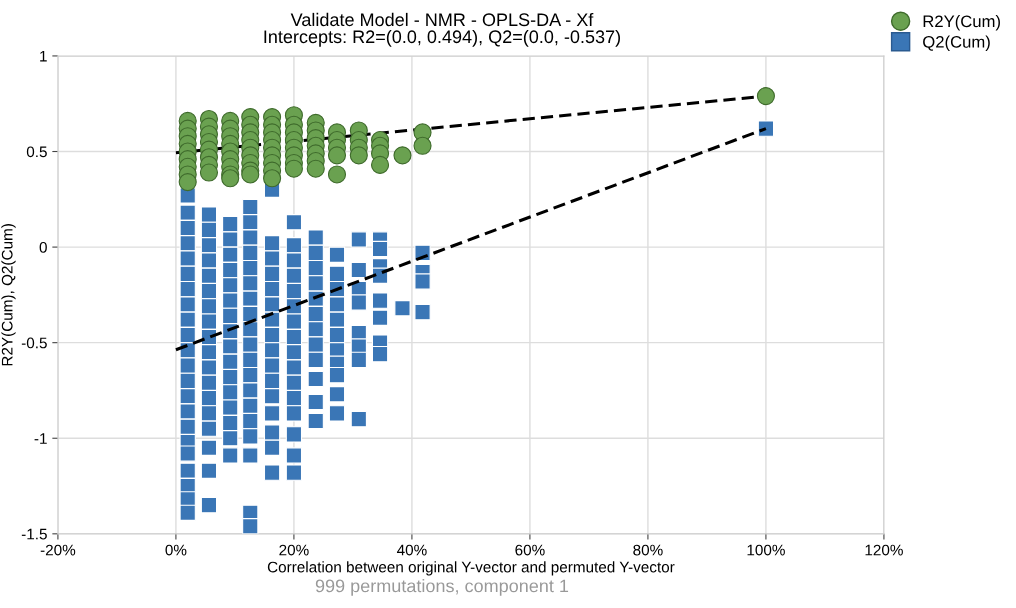 The height and width of the screenshot is (608, 1016). What do you see at coordinates (884, 550) in the screenshot?
I see `x-tick-label: 120%` at bounding box center [884, 550].